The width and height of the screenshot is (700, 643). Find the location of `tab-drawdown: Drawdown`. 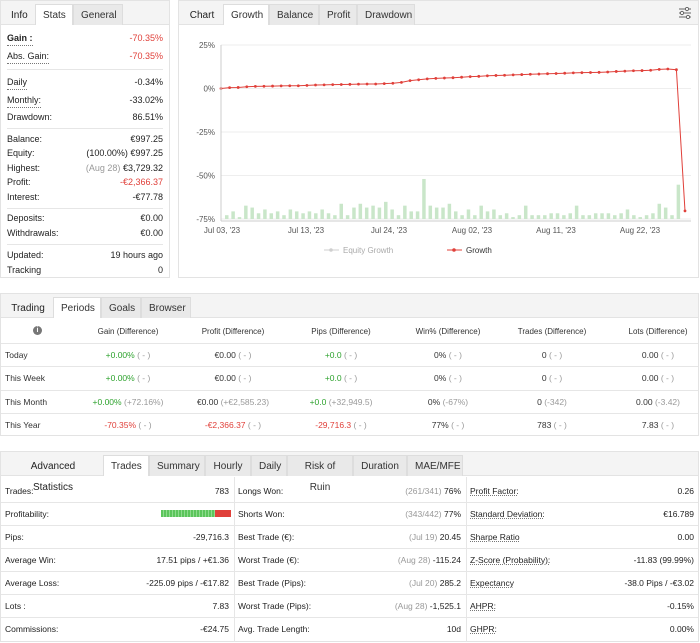

tab-drawdown: Drawdown is located at coordinates (386, 14).